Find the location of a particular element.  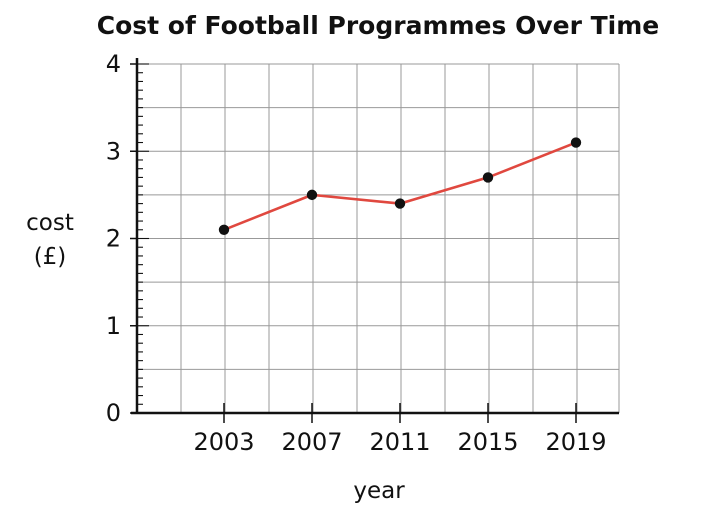

data-line is located at coordinates (400, 186).